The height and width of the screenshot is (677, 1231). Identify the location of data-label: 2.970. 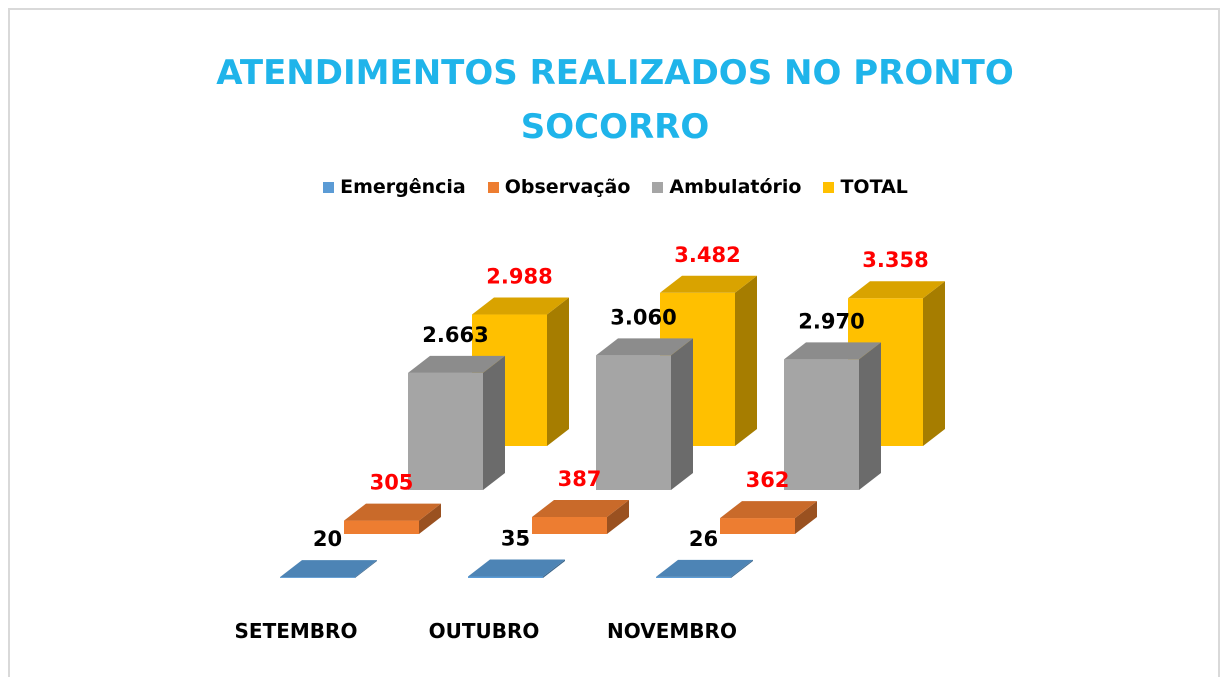
(831, 321).